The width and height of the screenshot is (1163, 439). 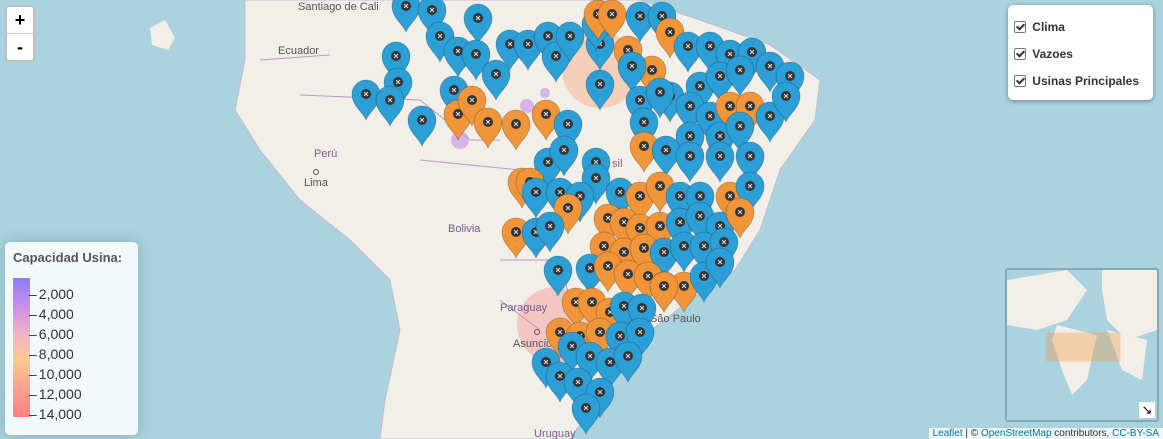 I want to click on place-label: São Paulo, so click(x=675, y=319).